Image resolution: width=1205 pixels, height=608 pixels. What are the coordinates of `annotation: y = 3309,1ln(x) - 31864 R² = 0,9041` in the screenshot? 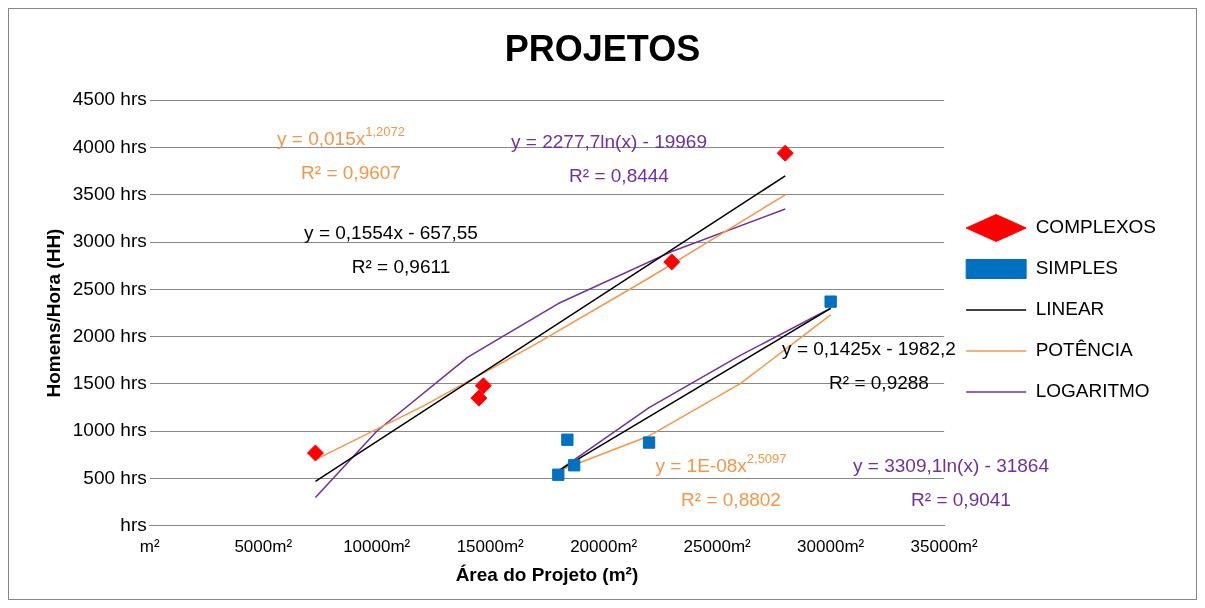 It's located at (951, 482).